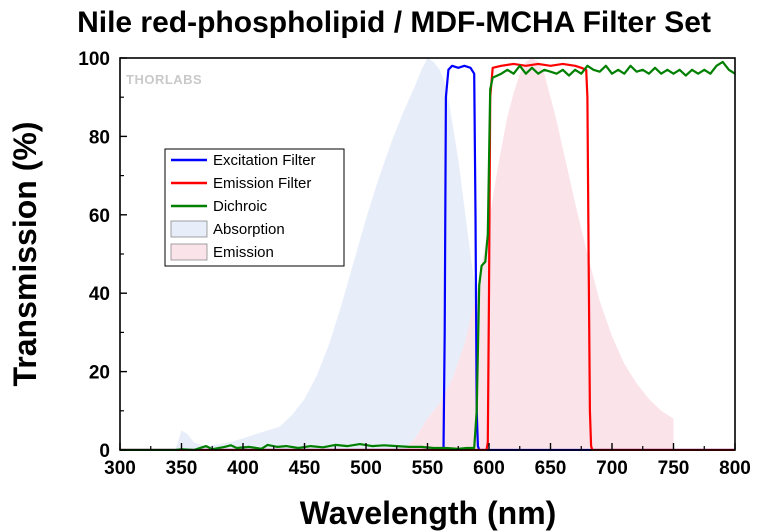 Image resolution: width=780 pixels, height=532 pixels. What do you see at coordinates (551, 468) in the screenshot?
I see `x-tick-label: 650` at bounding box center [551, 468].